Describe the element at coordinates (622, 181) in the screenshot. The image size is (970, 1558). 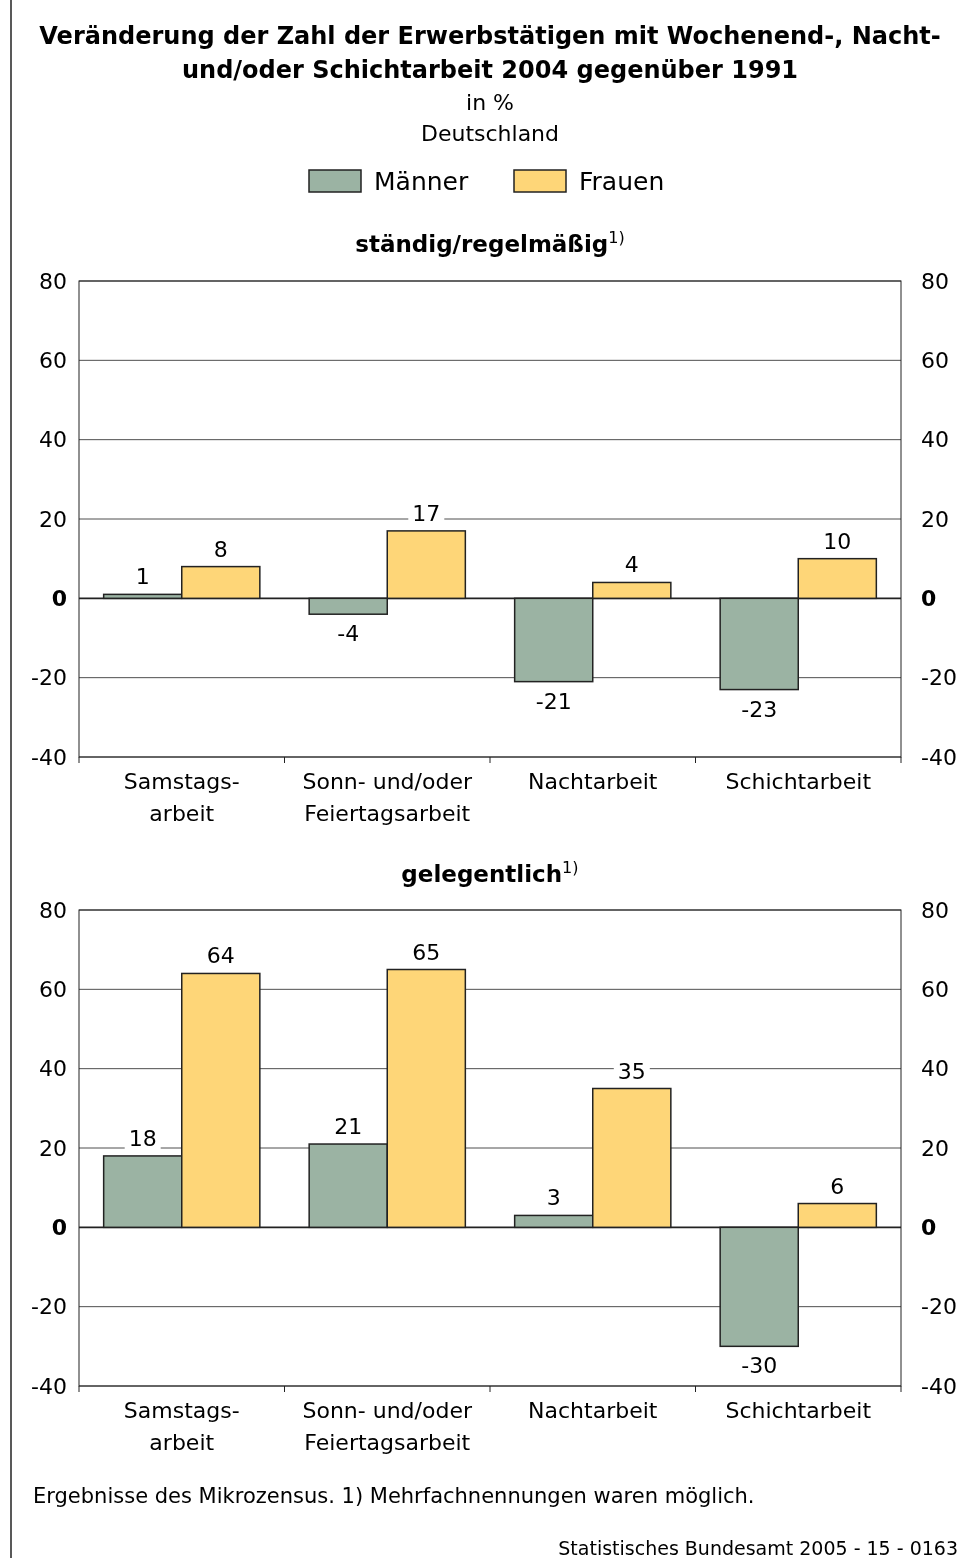
I see `legend-label: Frauen` at that location.